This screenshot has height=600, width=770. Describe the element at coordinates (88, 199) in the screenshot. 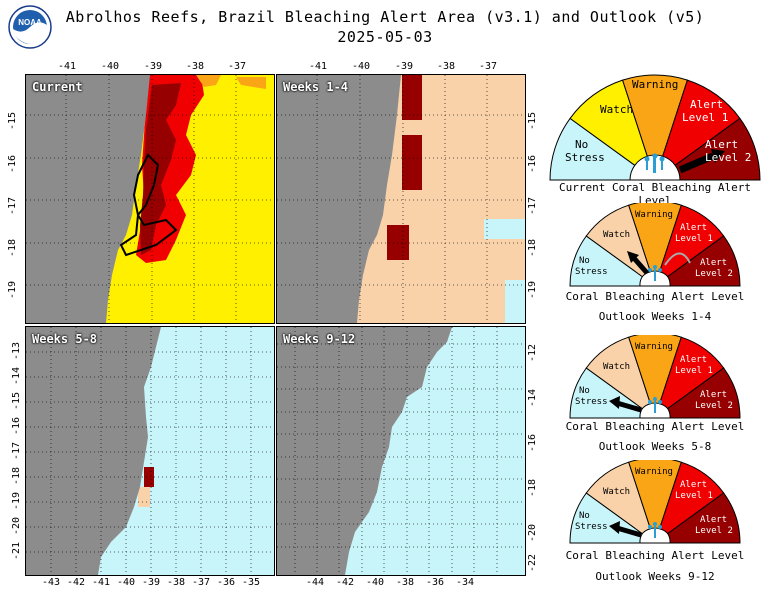

I see `land-area` at that location.